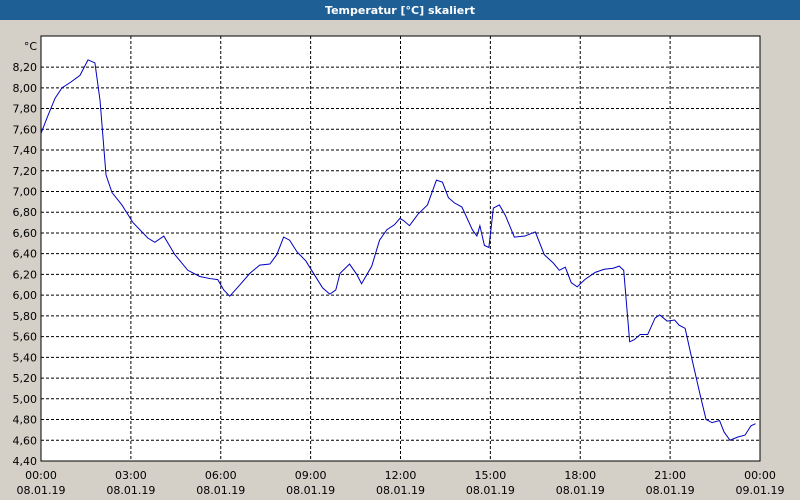 This screenshot has width=800, height=500. I want to click on x-tick-date: 09.01.19, so click(760, 490).